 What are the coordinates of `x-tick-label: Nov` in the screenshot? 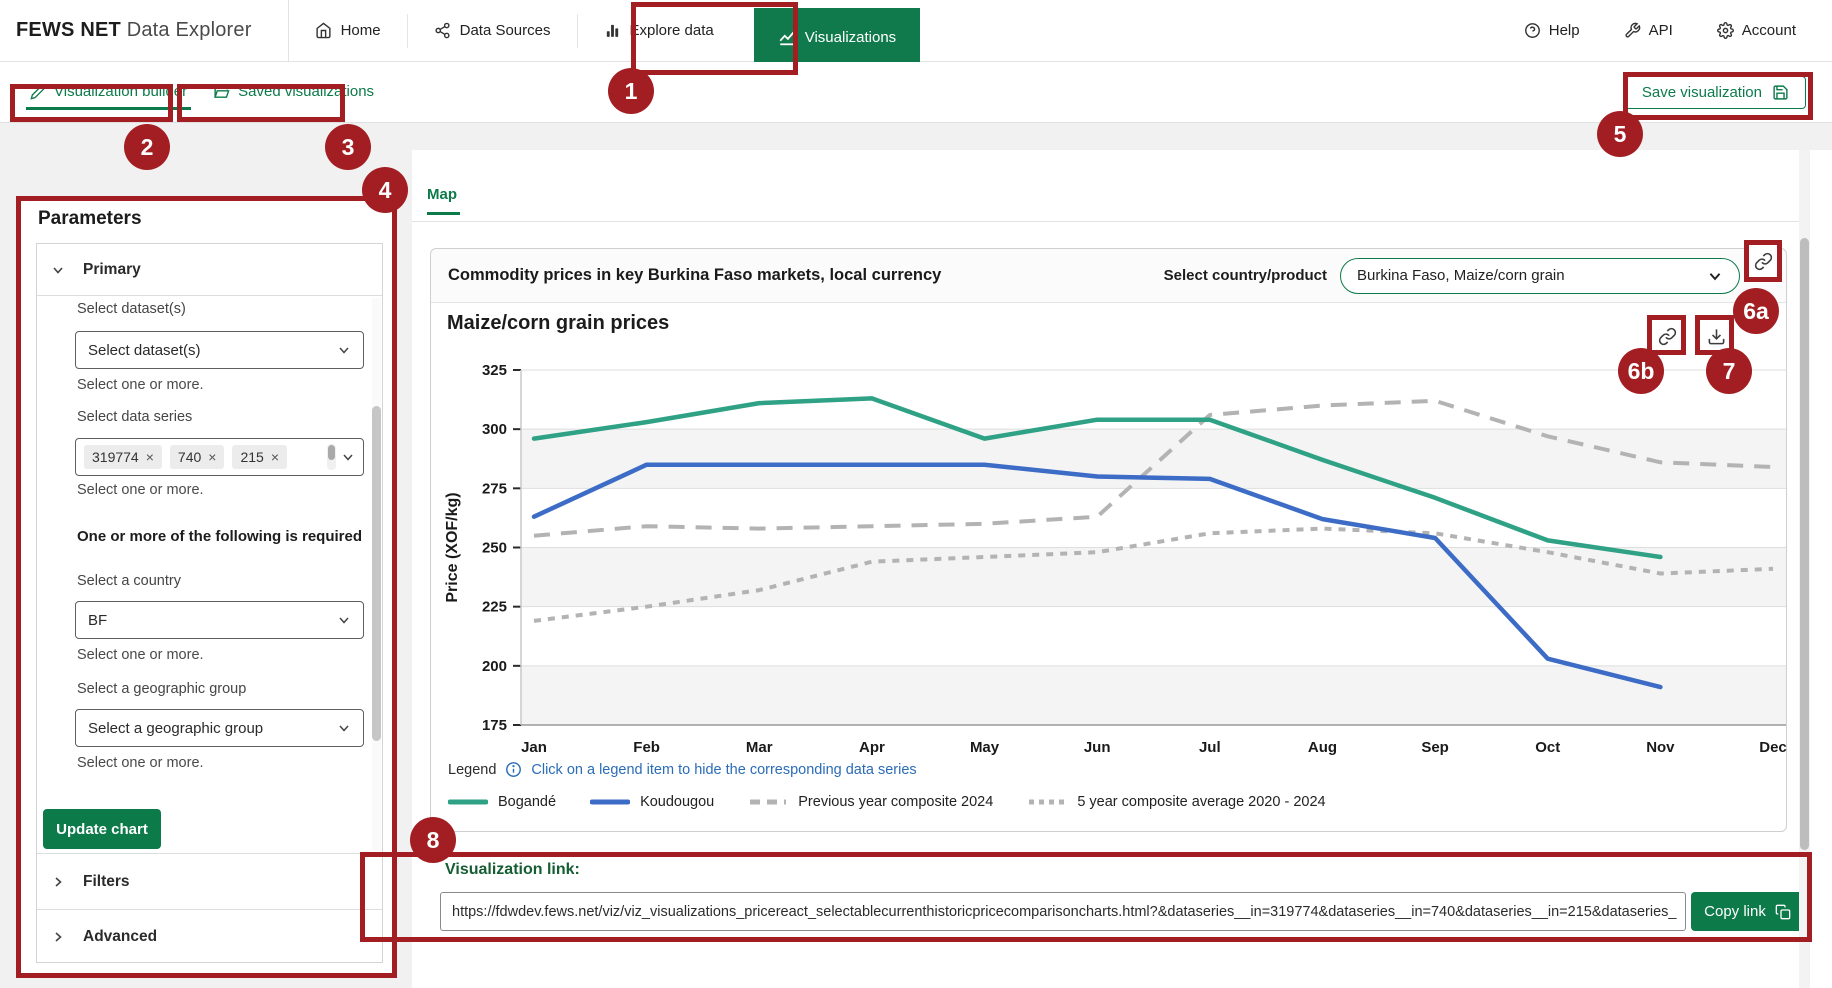 It's located at (1660, 747).